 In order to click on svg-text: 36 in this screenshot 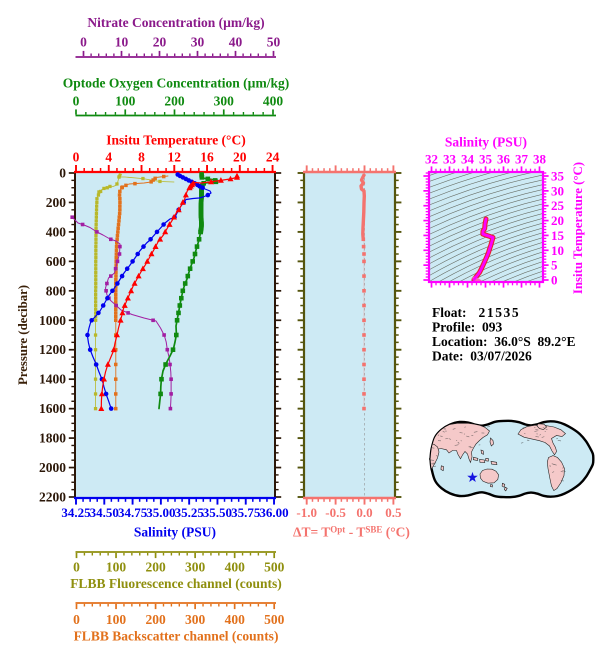, I will do `click(504, 159)`.